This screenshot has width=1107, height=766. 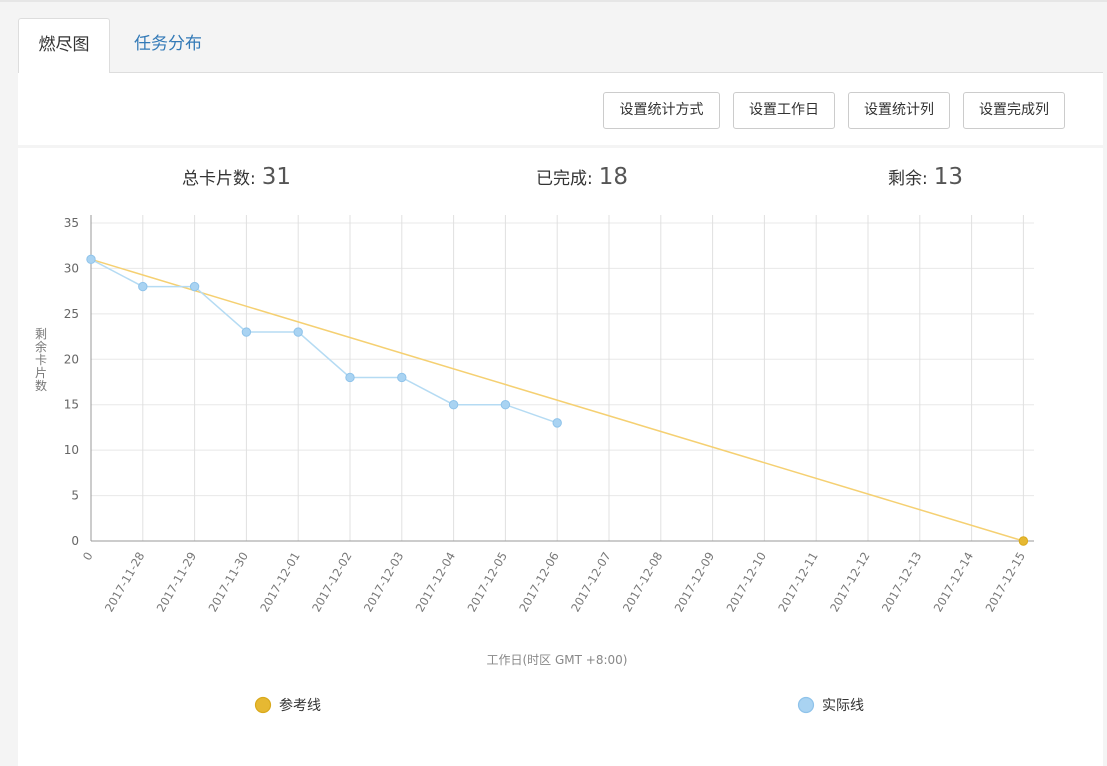 I want to click on stat-total-value: 31, so click(x=276, y=177).